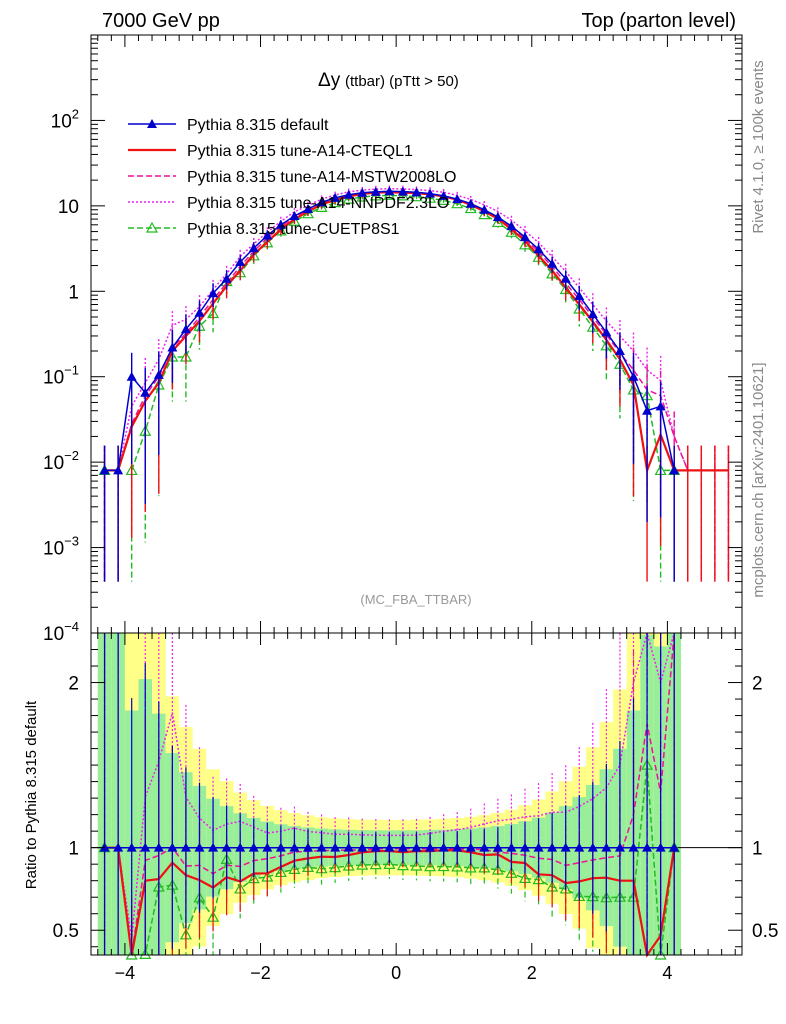 The height and width of the screenshot is (1024, 786). What do you see at coordinates (757, 684) in the screenshot?
I see `ratio-y-tick-label-right: 2` at bounding box center [757, 684].